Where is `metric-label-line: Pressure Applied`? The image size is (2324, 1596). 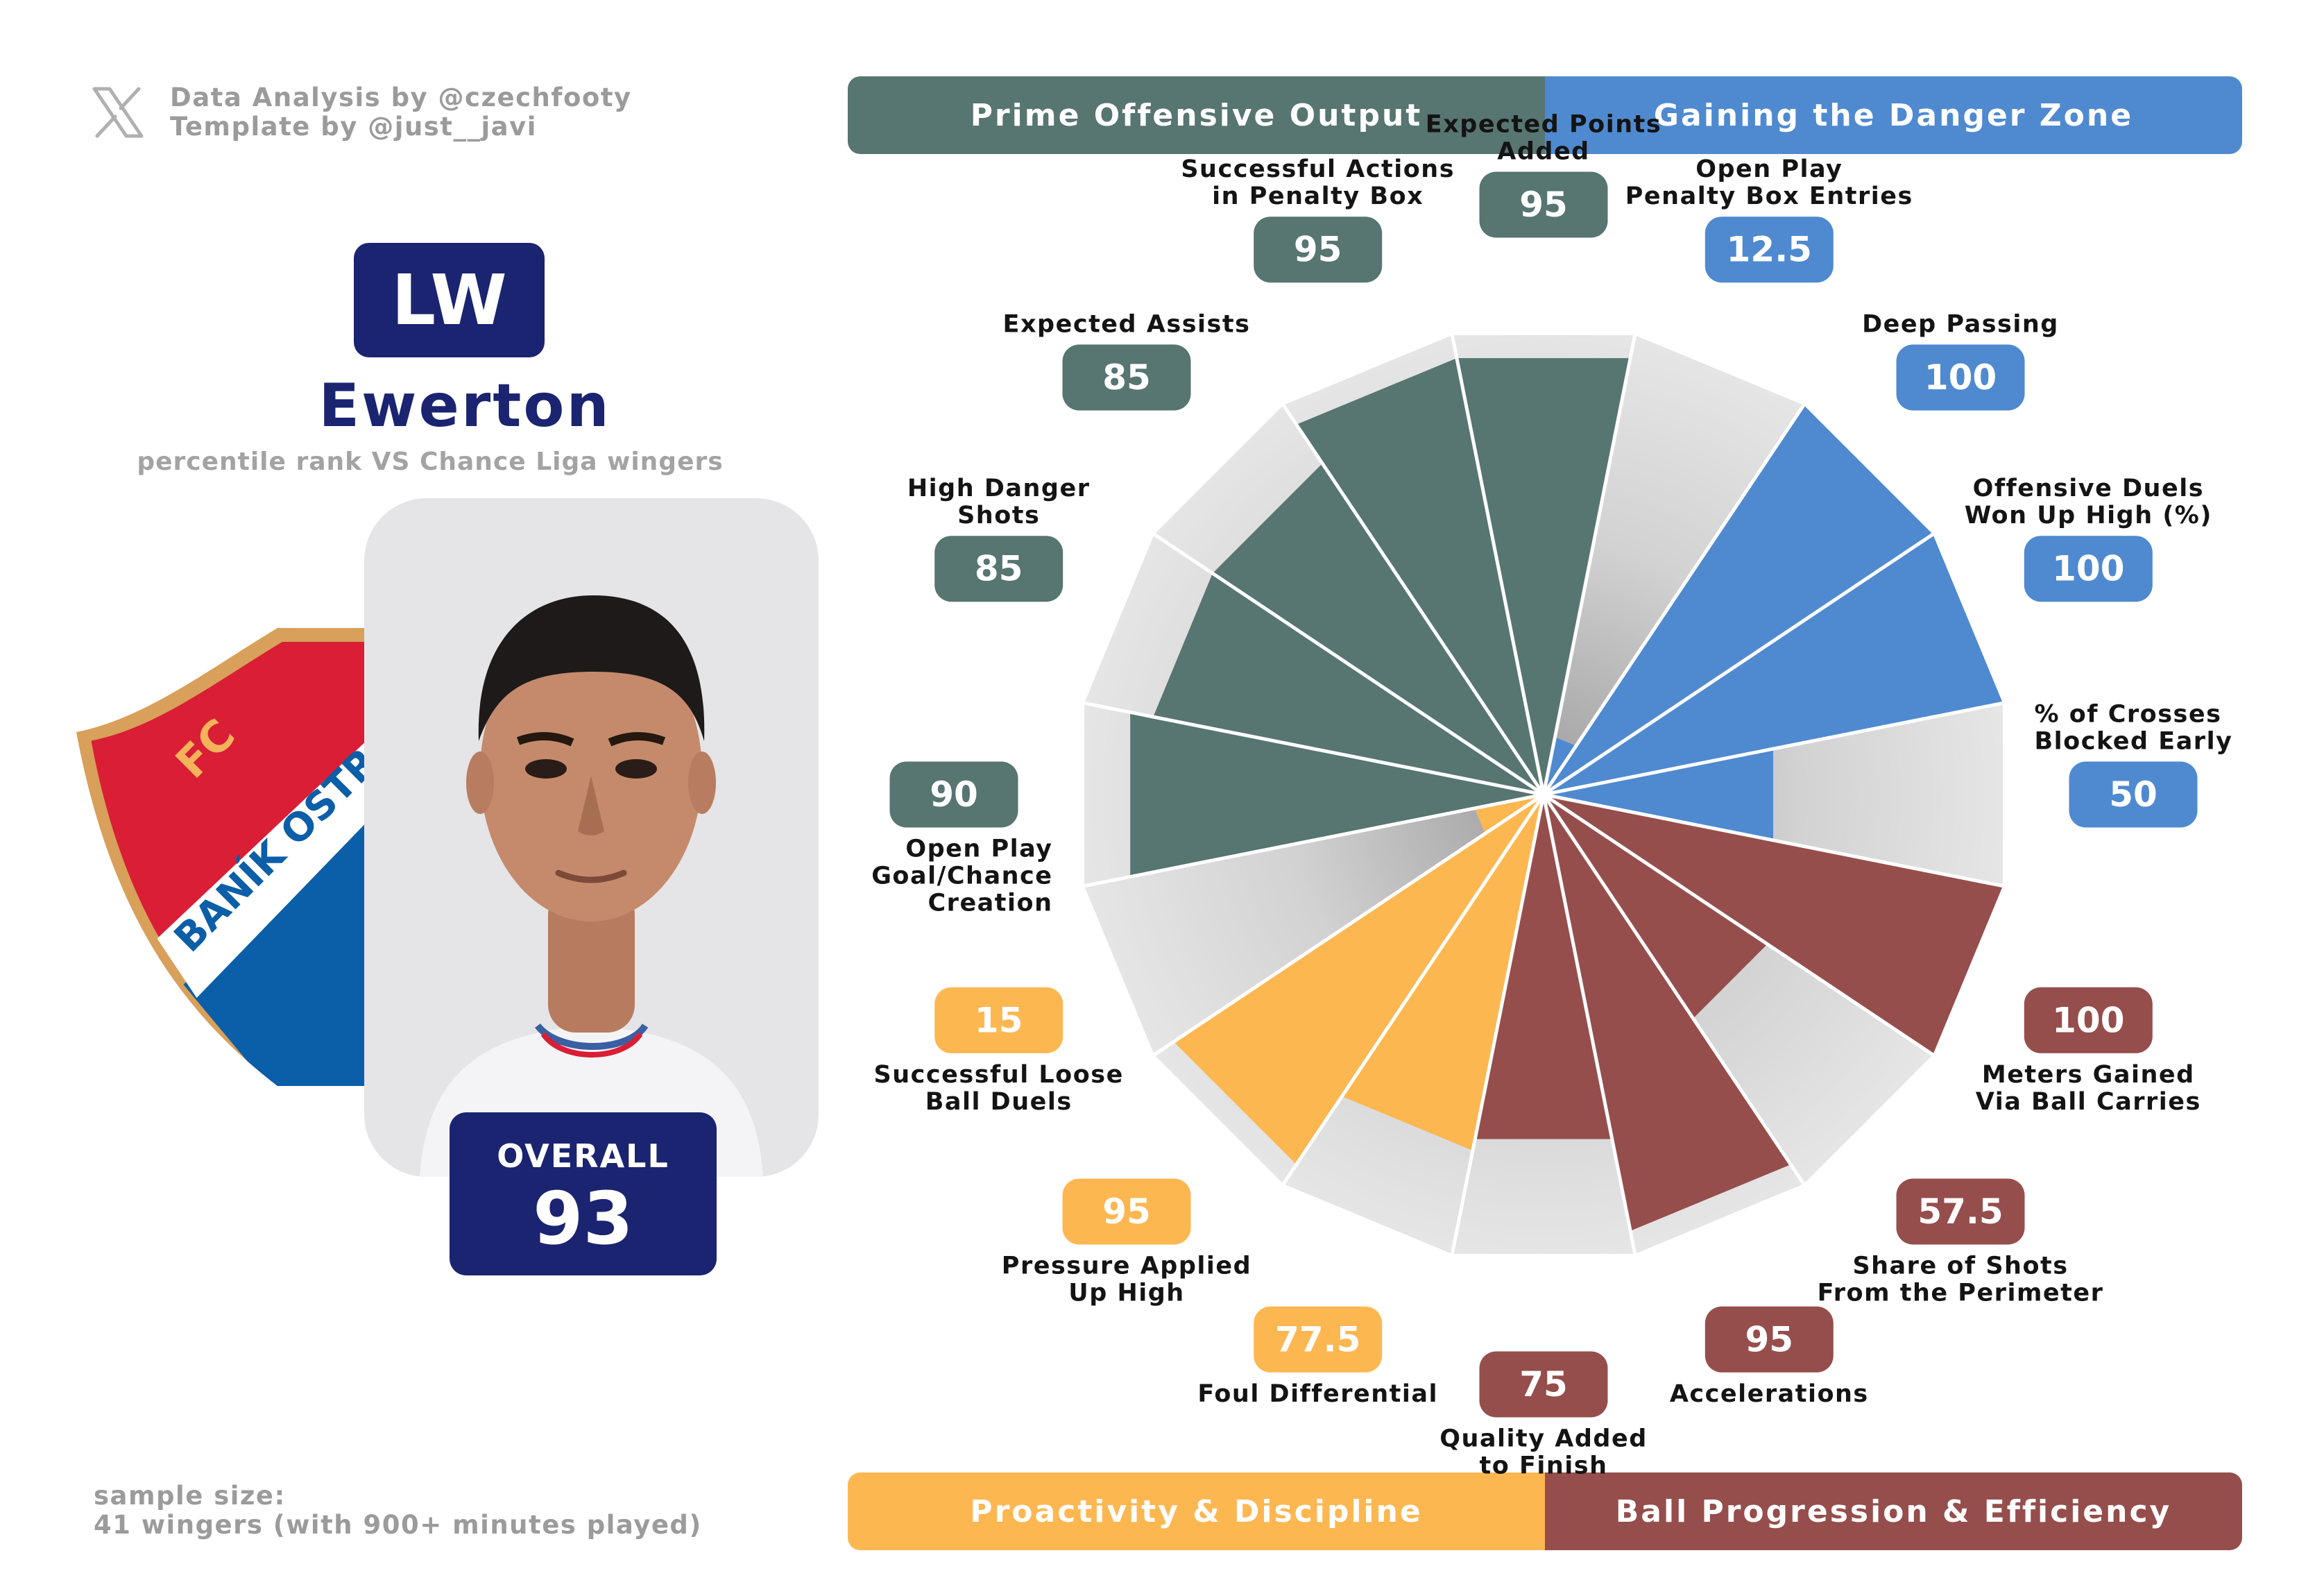 metric-label-line: Pressure Applied is located at coordinates (1126, 1266).